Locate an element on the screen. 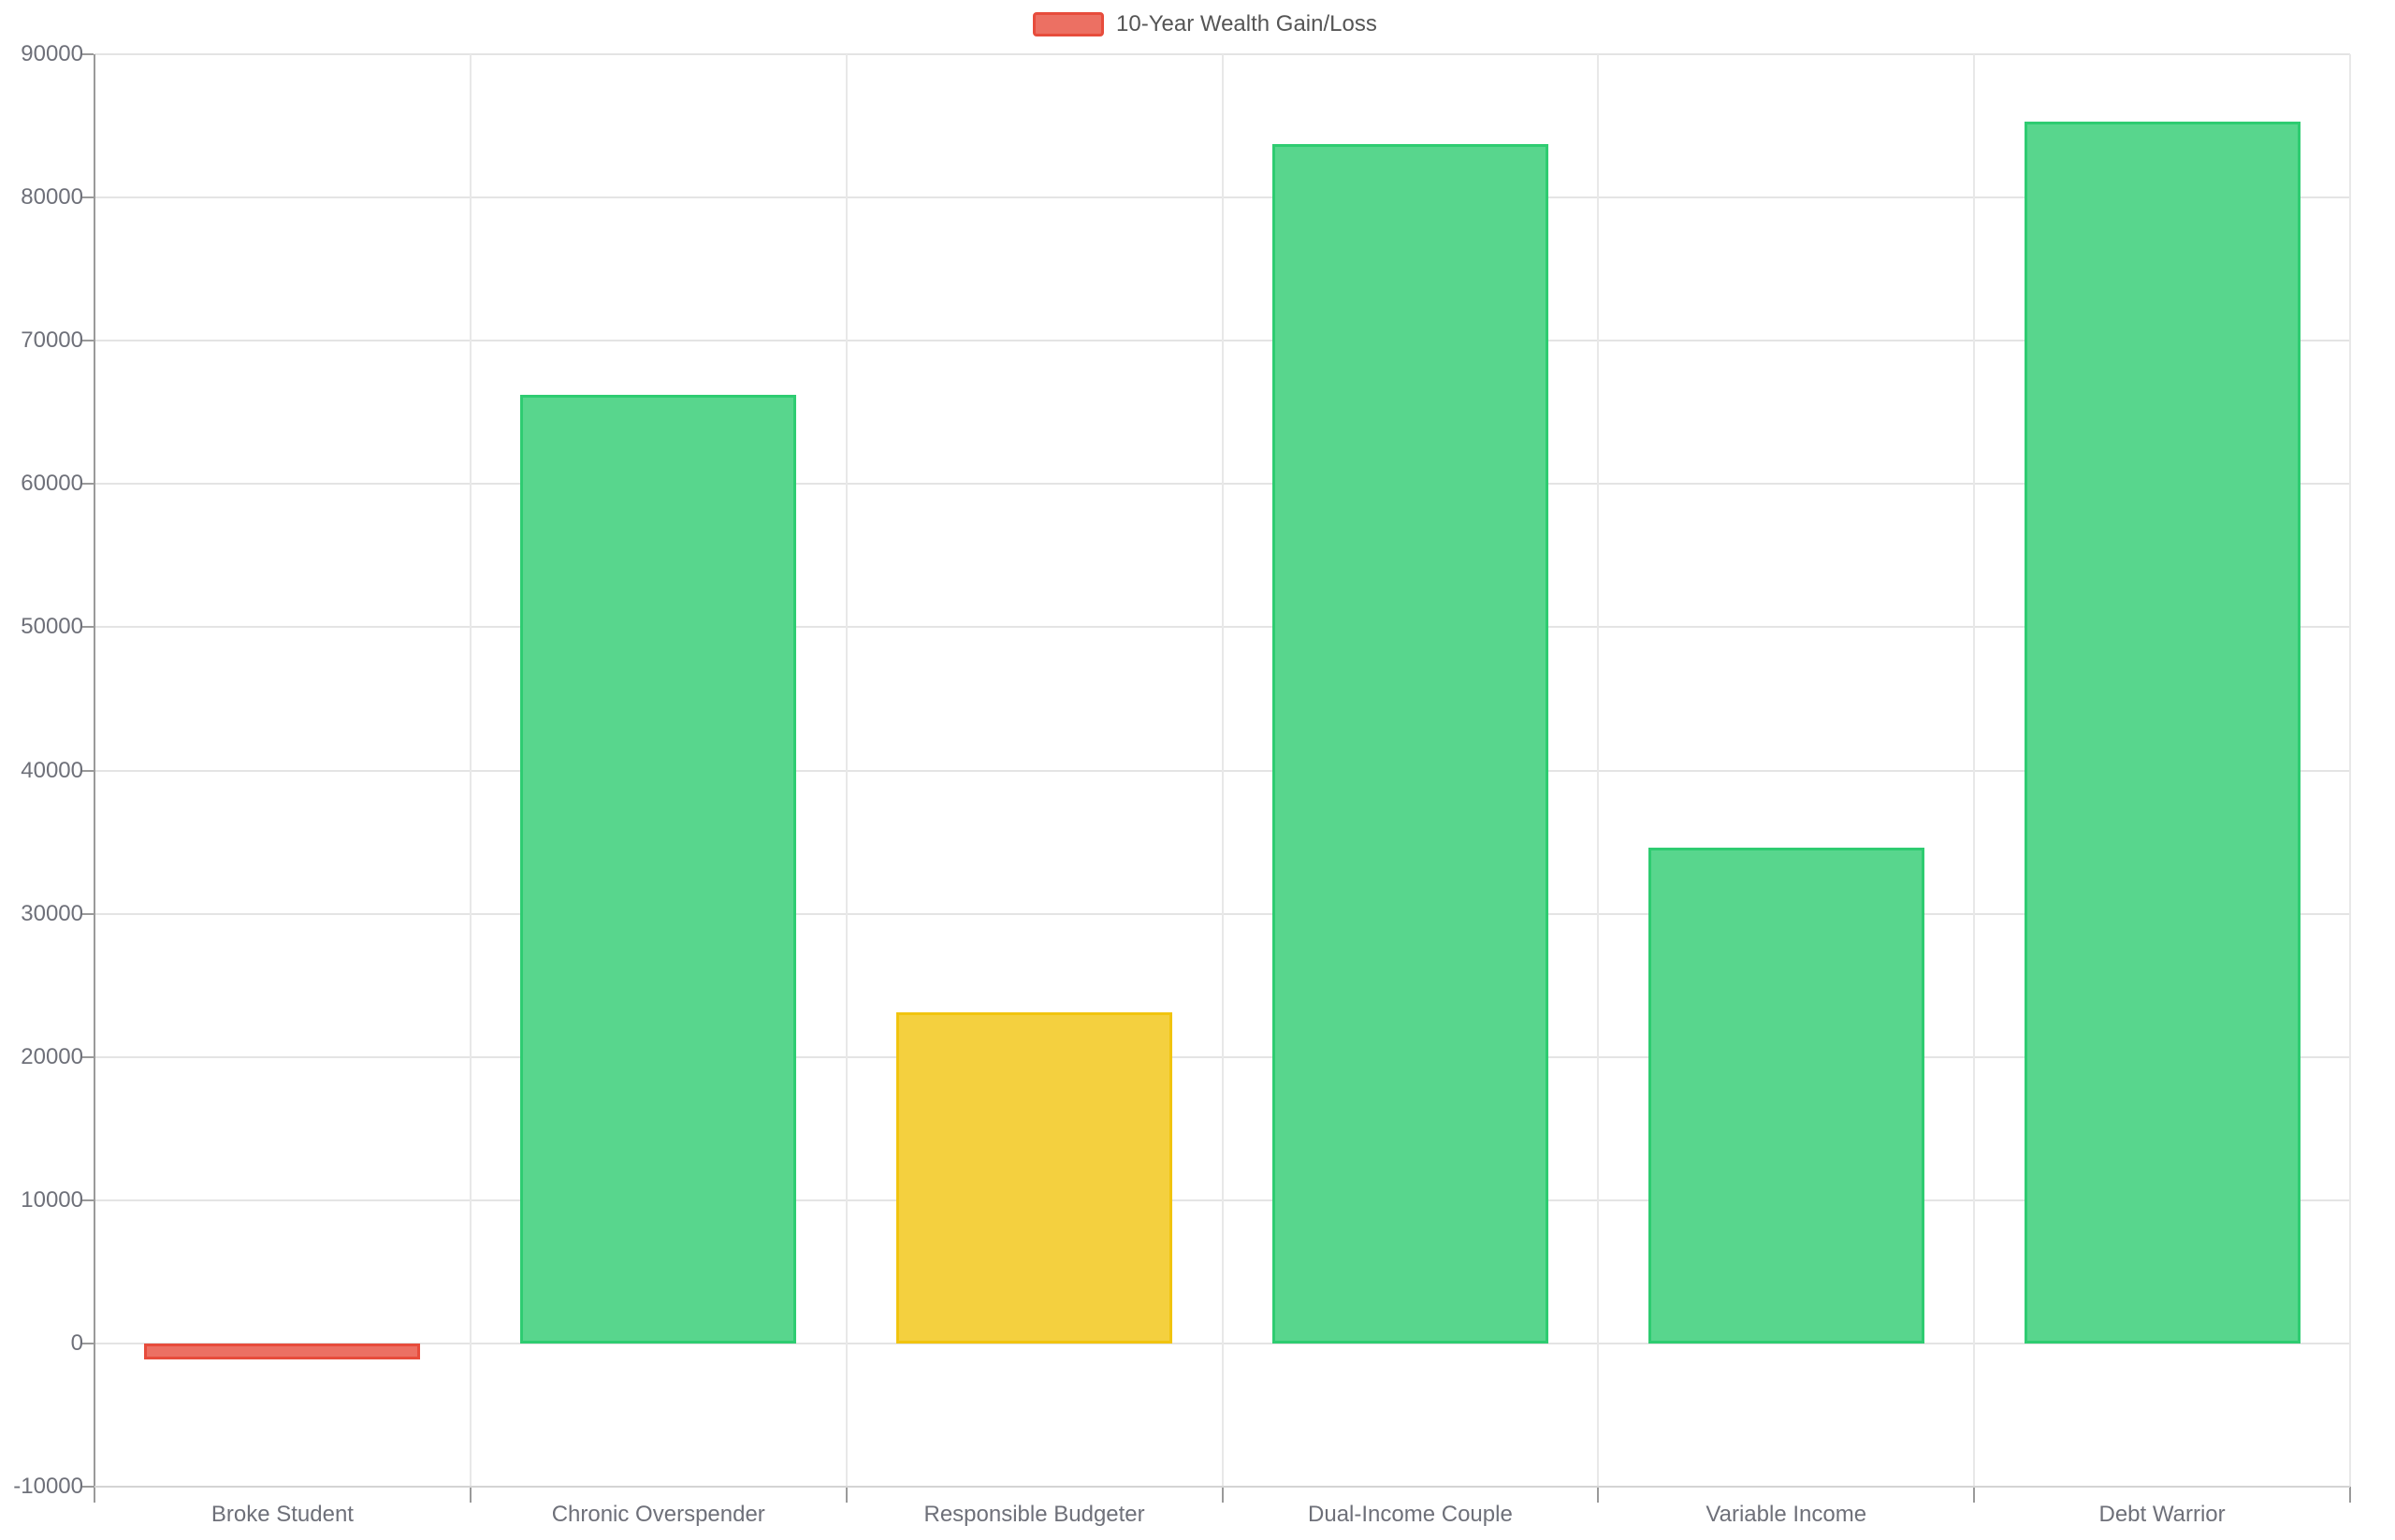  bar-dual-income-couple is located at coordinates (1409, 744).